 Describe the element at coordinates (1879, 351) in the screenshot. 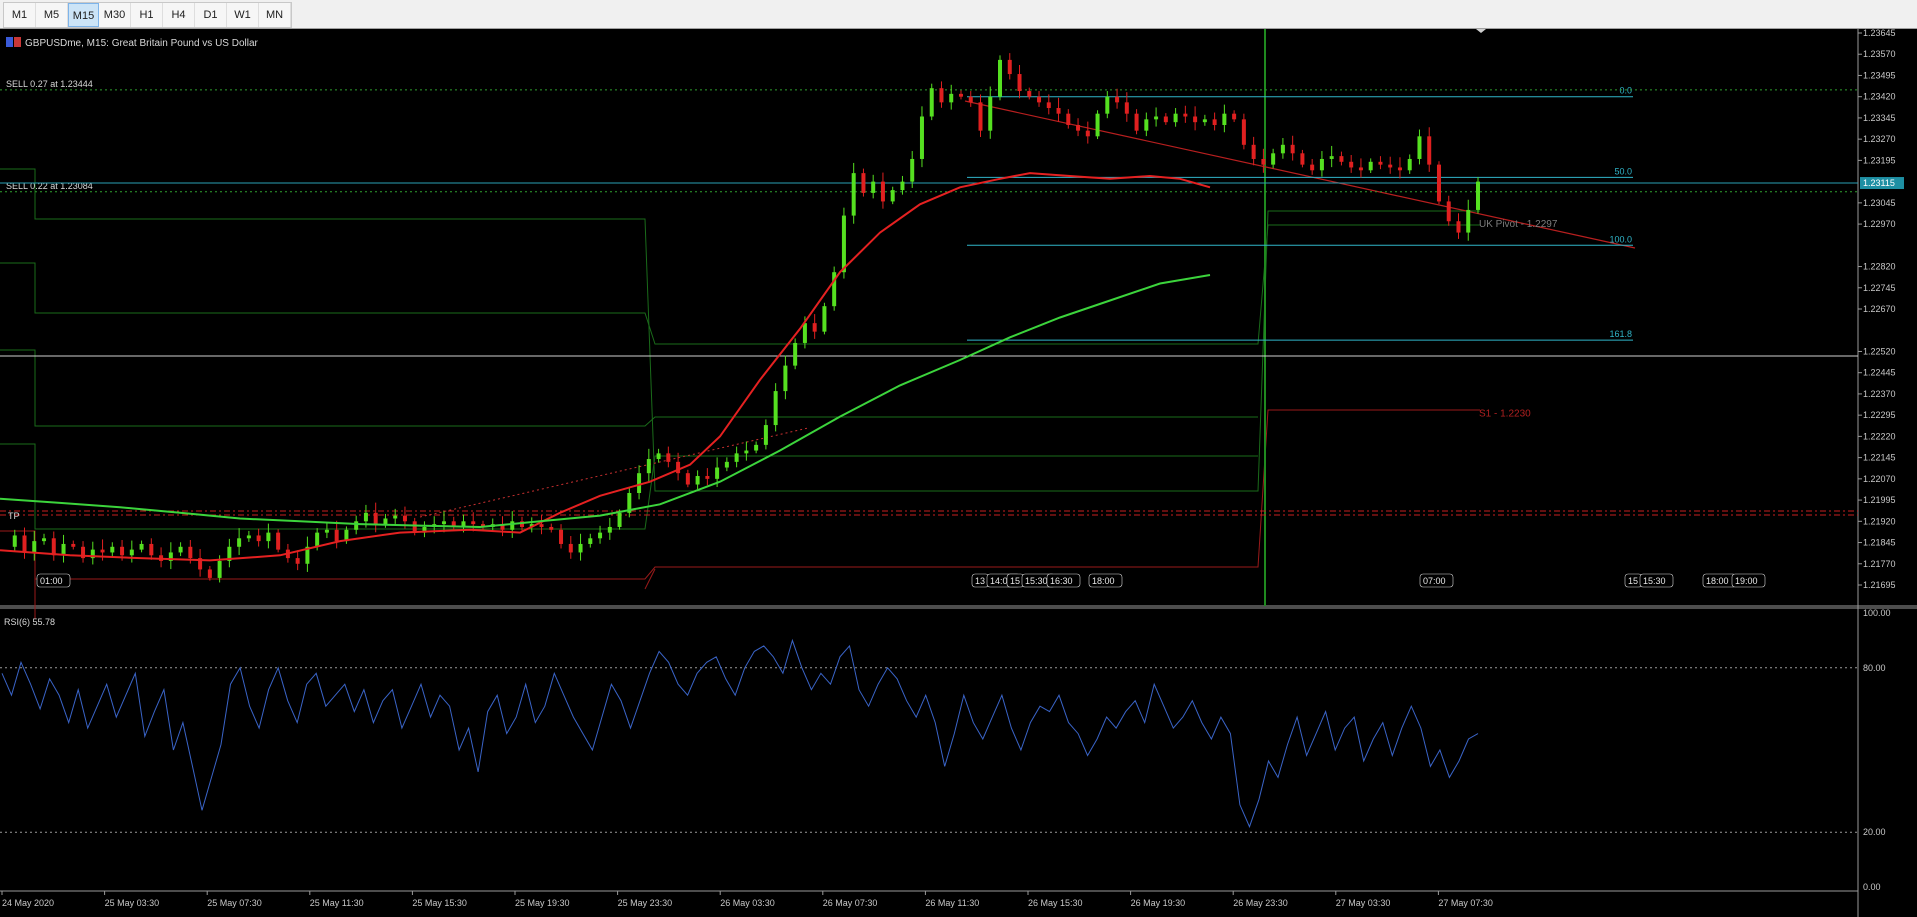

I see `price-tick-label: 1.22520` at that location.